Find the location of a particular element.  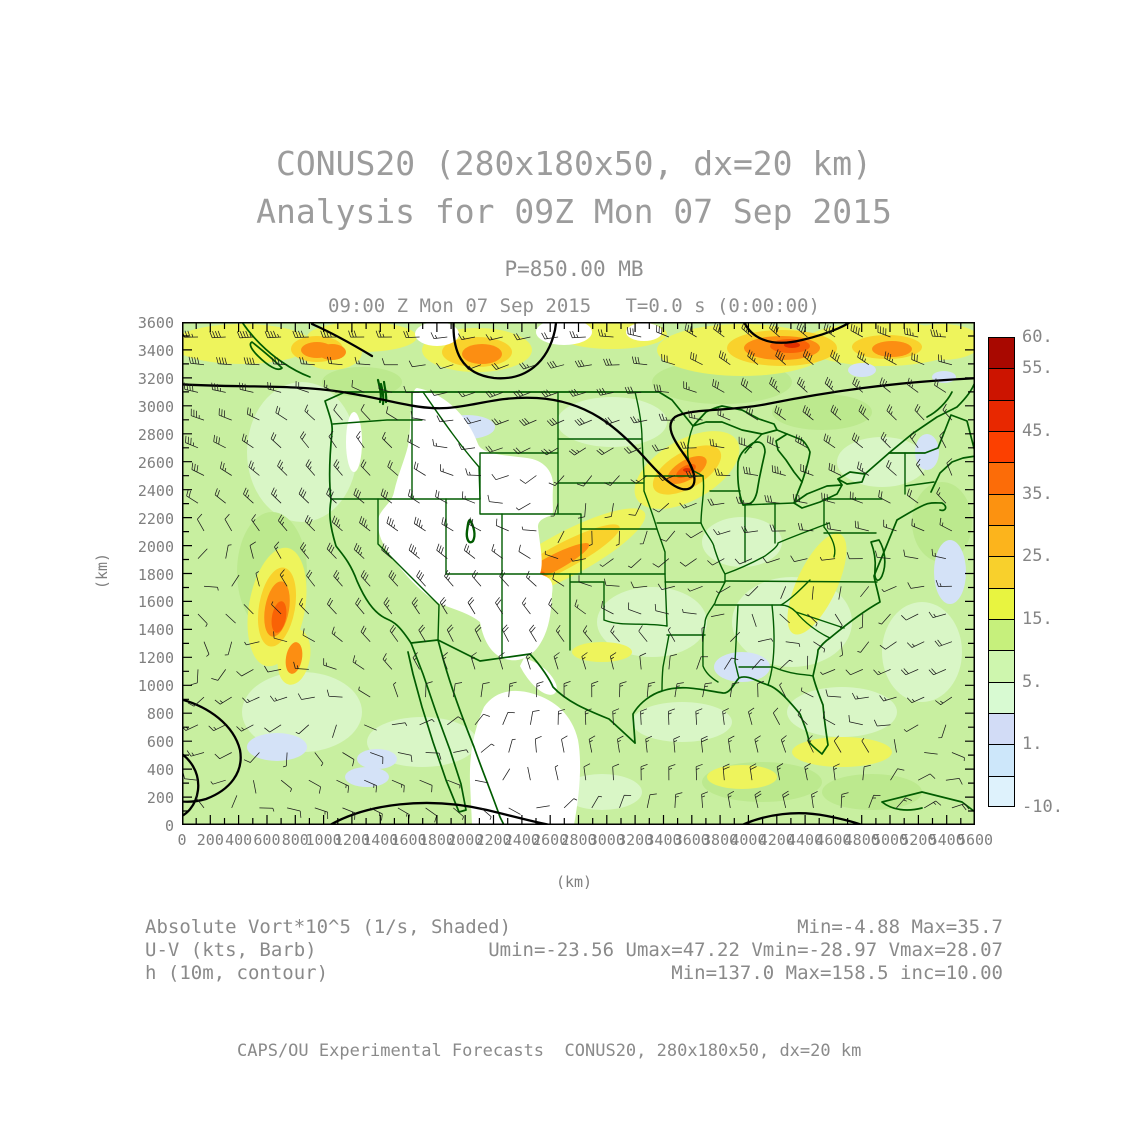

x-axis-unit-label: (km) is located at coordinates (574, 882).